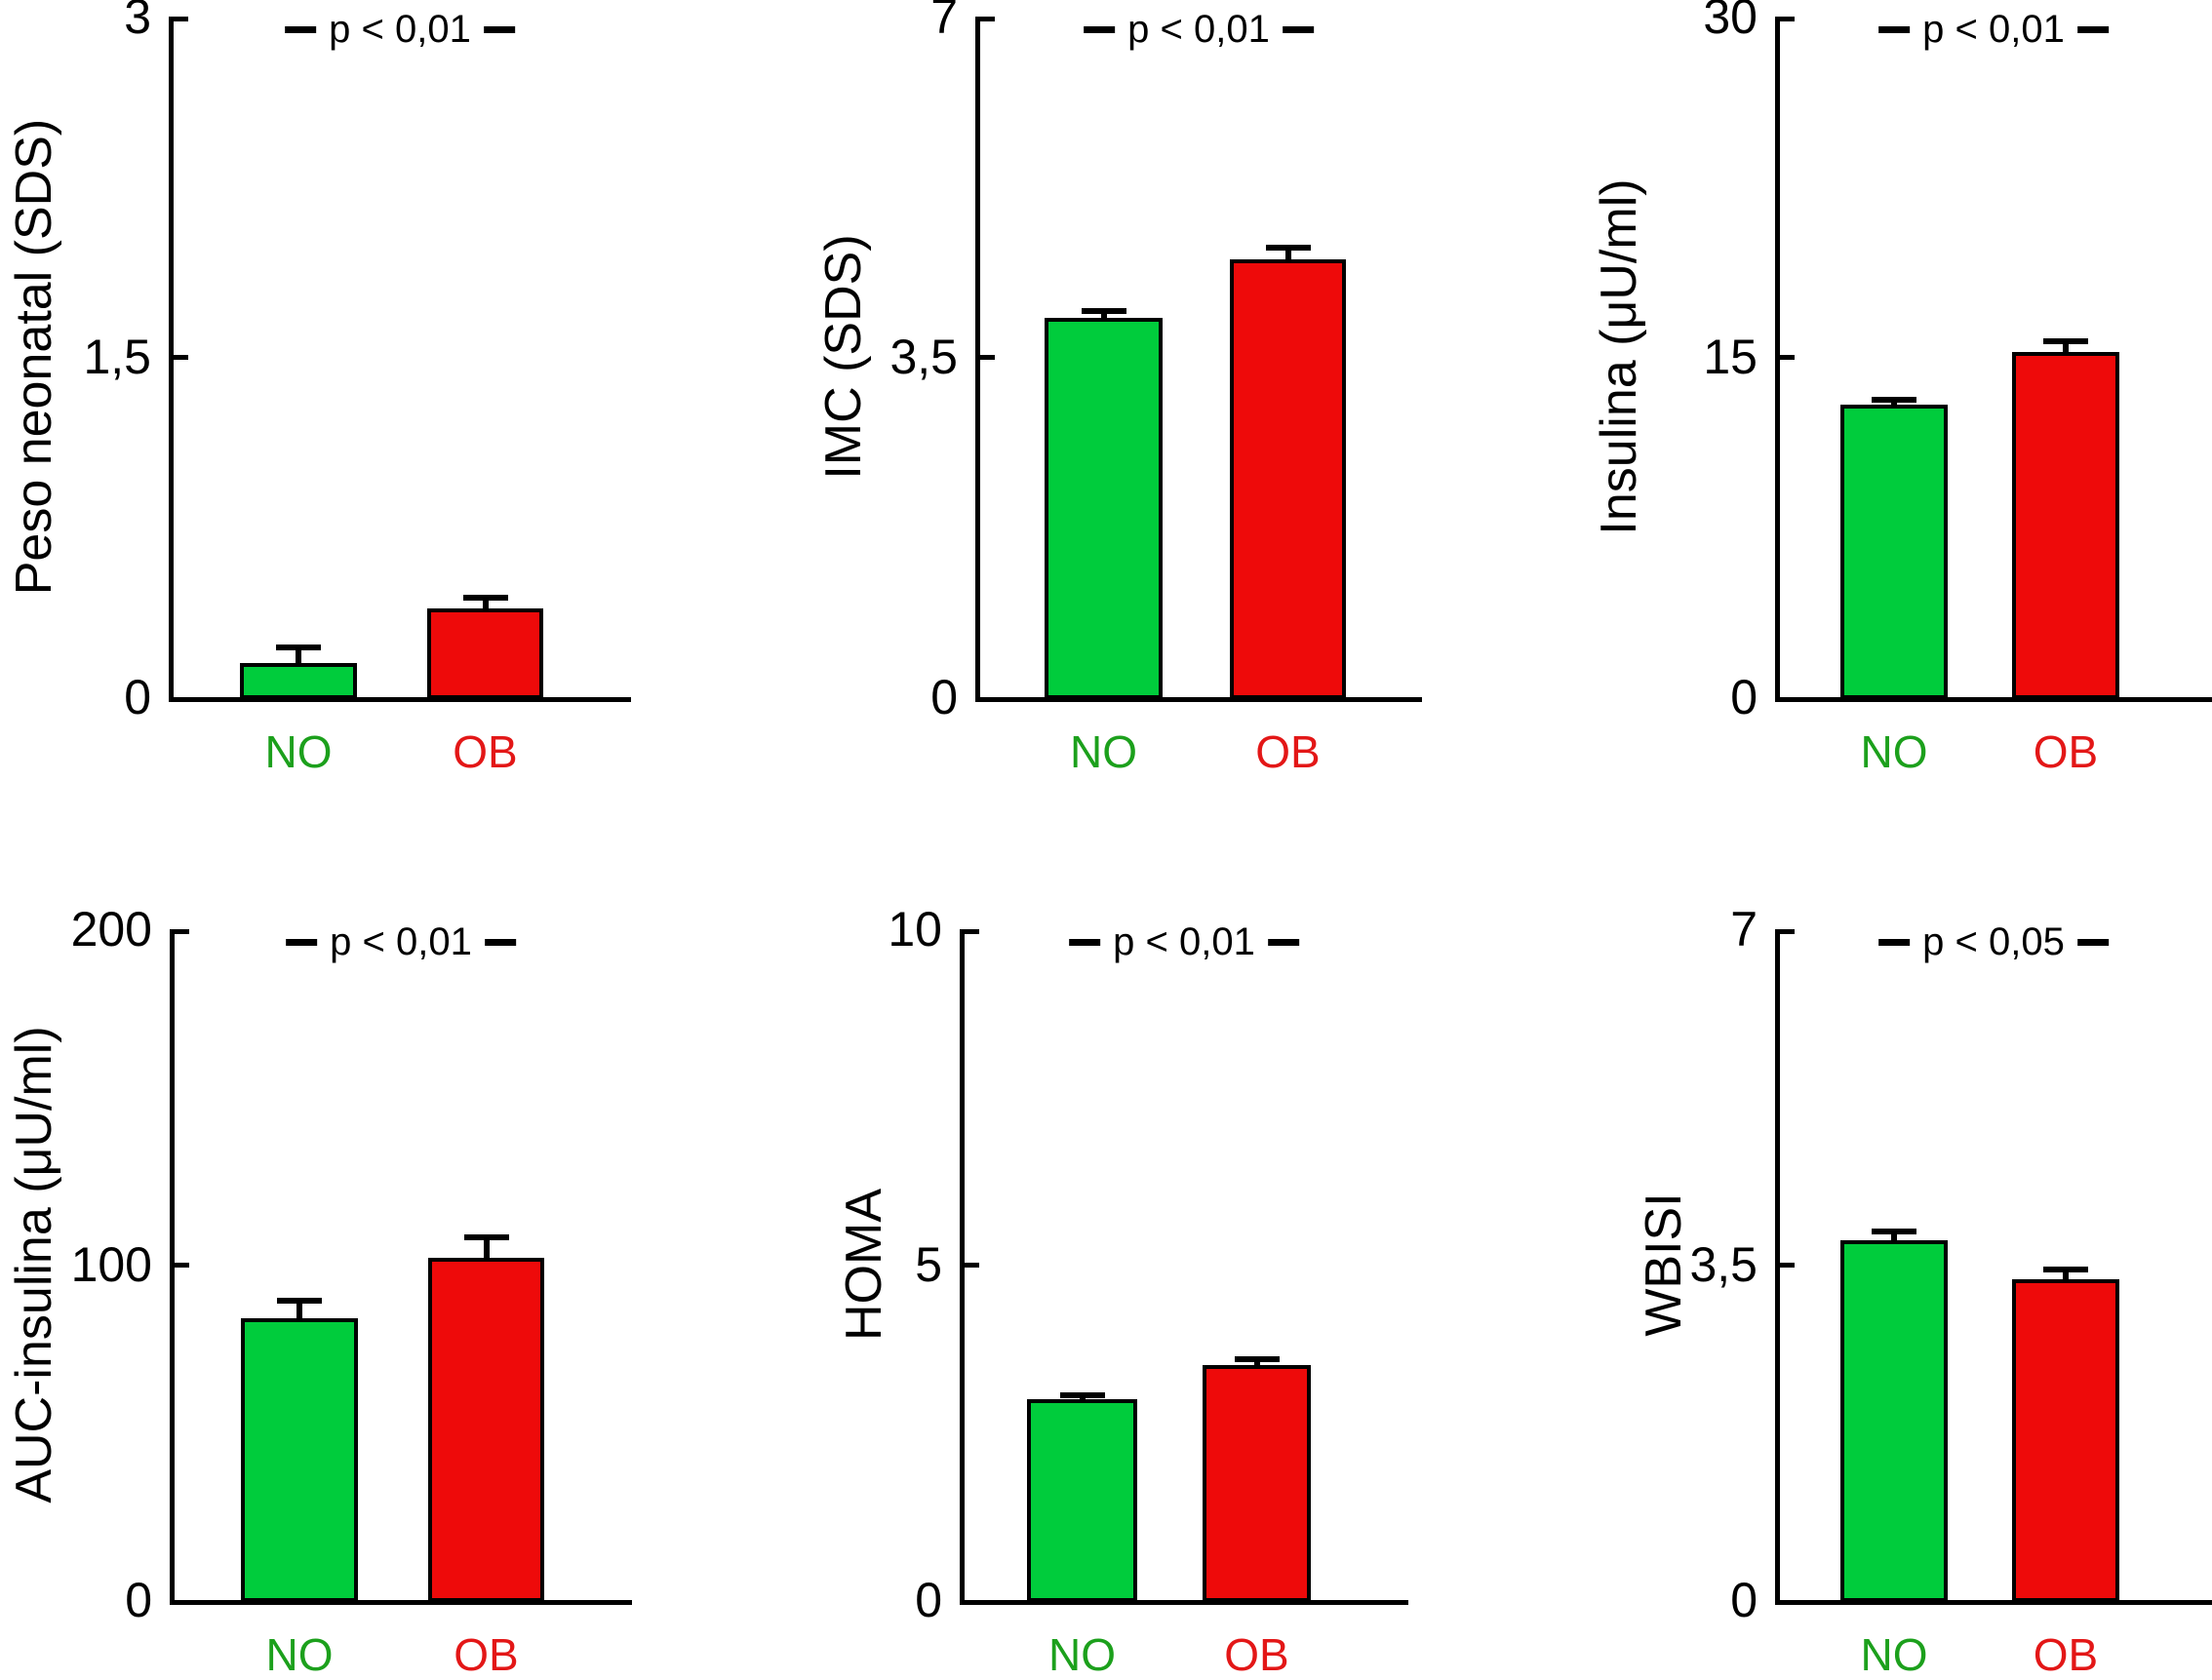  Describe the element at coordinates (915, 929) in the screenshot. I see `y-tick-label-max: 10` at that location.